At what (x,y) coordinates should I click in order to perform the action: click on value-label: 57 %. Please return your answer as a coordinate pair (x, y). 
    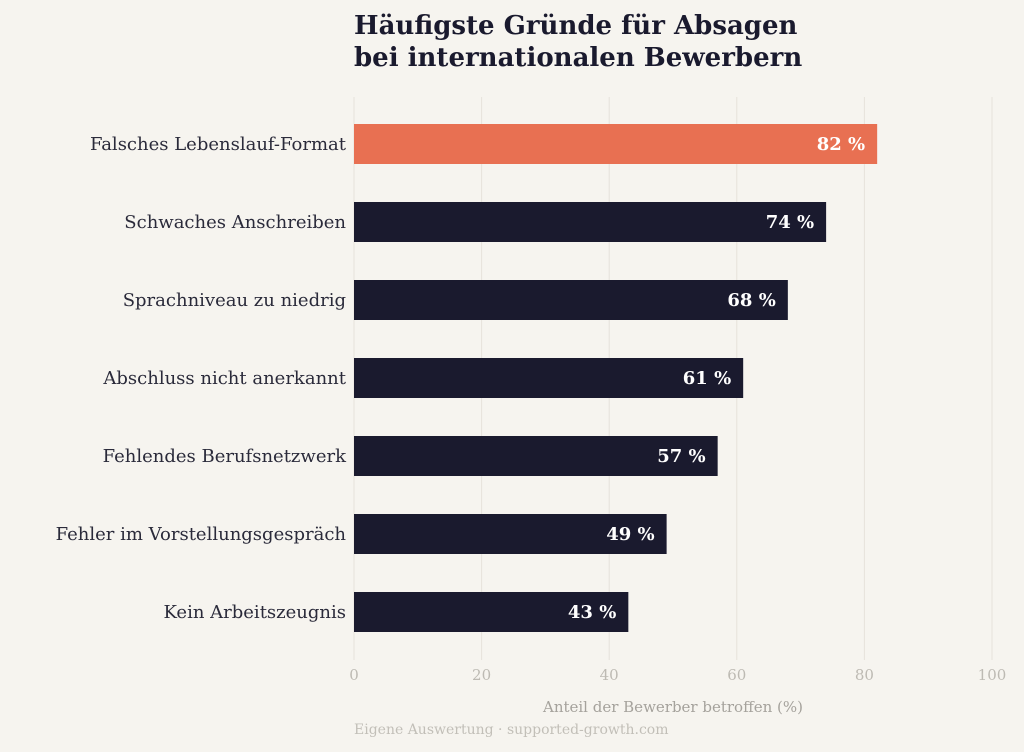
    Looking at the image, I should click on (681, 456).